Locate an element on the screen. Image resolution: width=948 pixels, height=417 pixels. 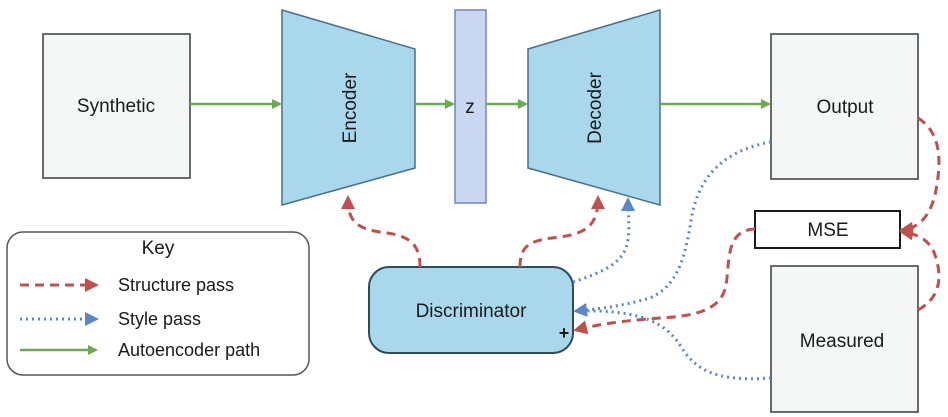
discriminator-label: Discriminator is located at coordinates (472, 311).